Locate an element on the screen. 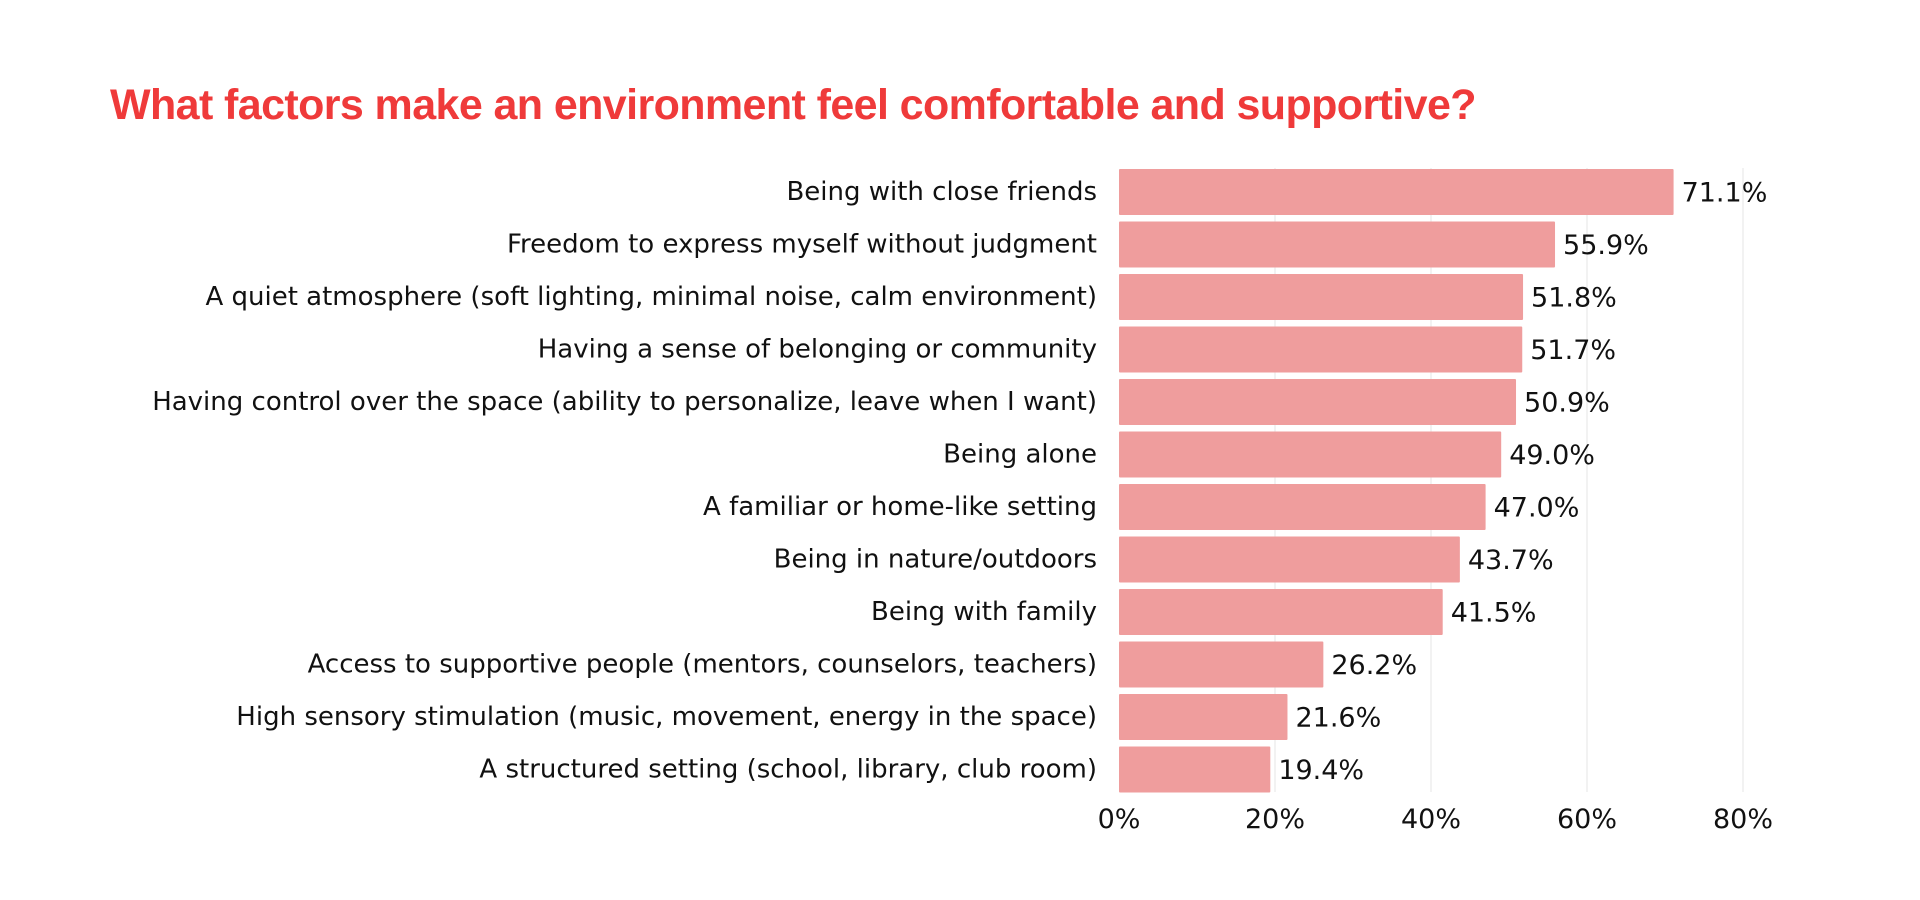 Image resolution: width=1920 pixels, height=900 pixels. data-label: 50.9% is located at coordinates (1567, 403).